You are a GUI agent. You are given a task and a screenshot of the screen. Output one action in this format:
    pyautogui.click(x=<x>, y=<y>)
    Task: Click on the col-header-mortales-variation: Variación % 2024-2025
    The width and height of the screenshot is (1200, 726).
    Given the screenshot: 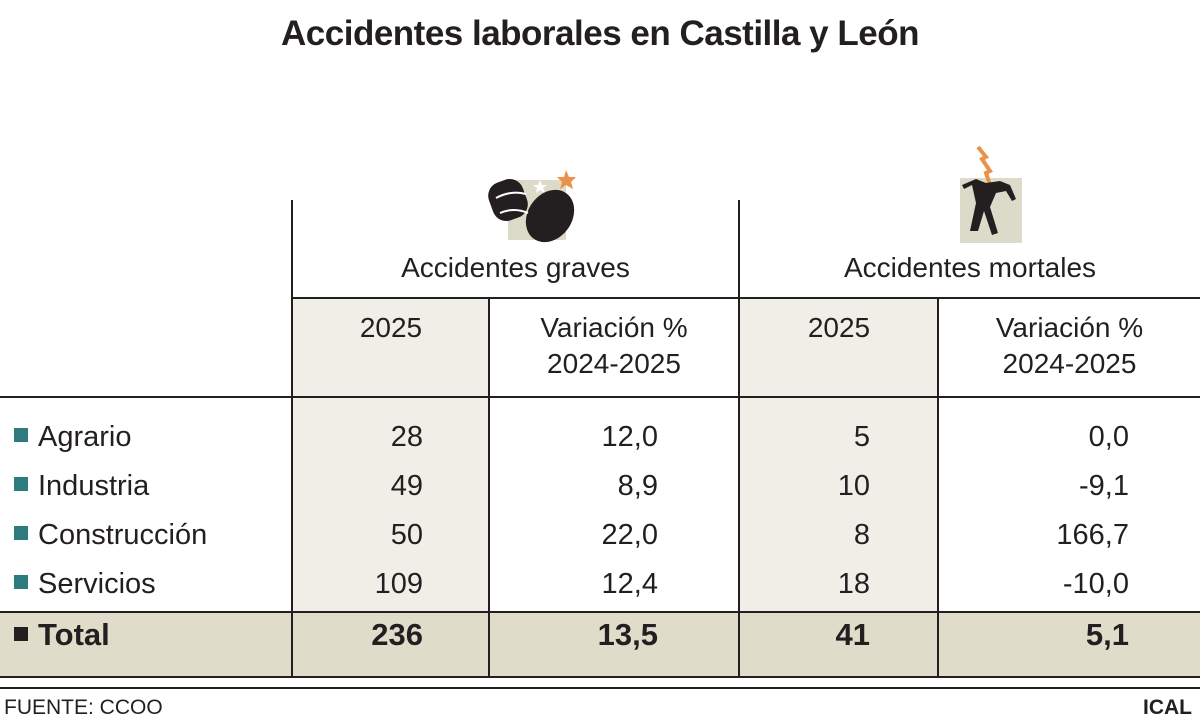 What is the action you would take?
    pyautogui.click(x=1069, y=346)
    